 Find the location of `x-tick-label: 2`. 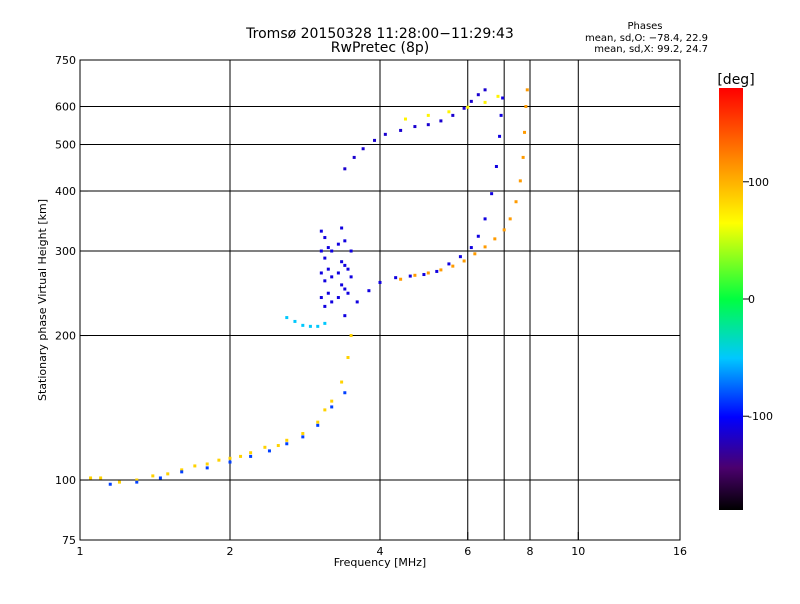

x-tick-label: 2 is located at coordinates (230, 551).